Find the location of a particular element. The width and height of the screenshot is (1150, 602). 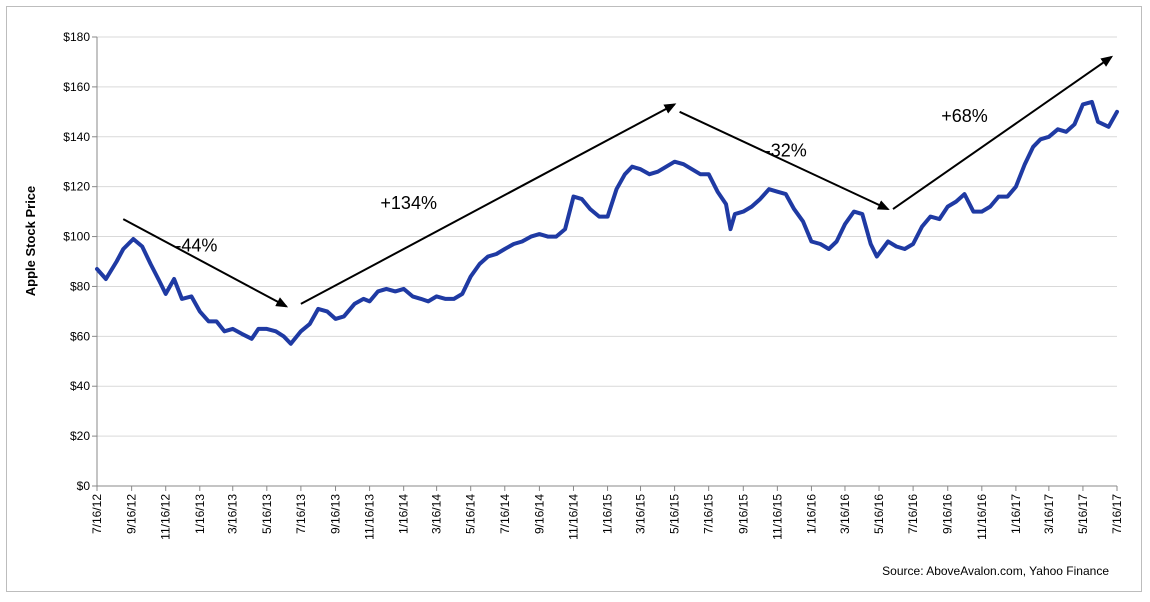

annotation-label: -32% is located at coordinates (786, 151).